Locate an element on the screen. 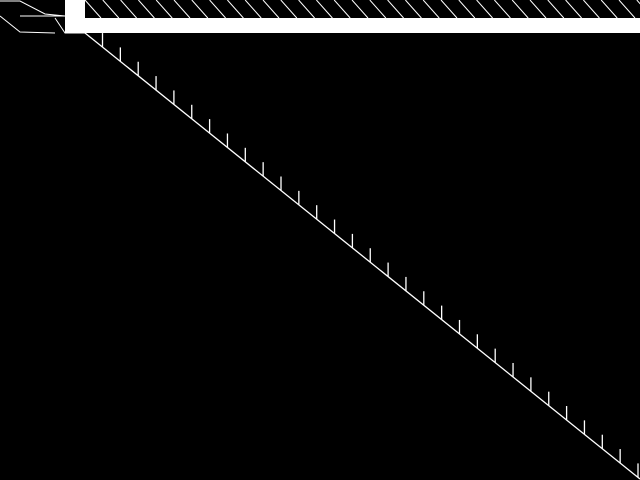 The image size is (640, 480). left-corner-lines is located at coordinates (42, 17).